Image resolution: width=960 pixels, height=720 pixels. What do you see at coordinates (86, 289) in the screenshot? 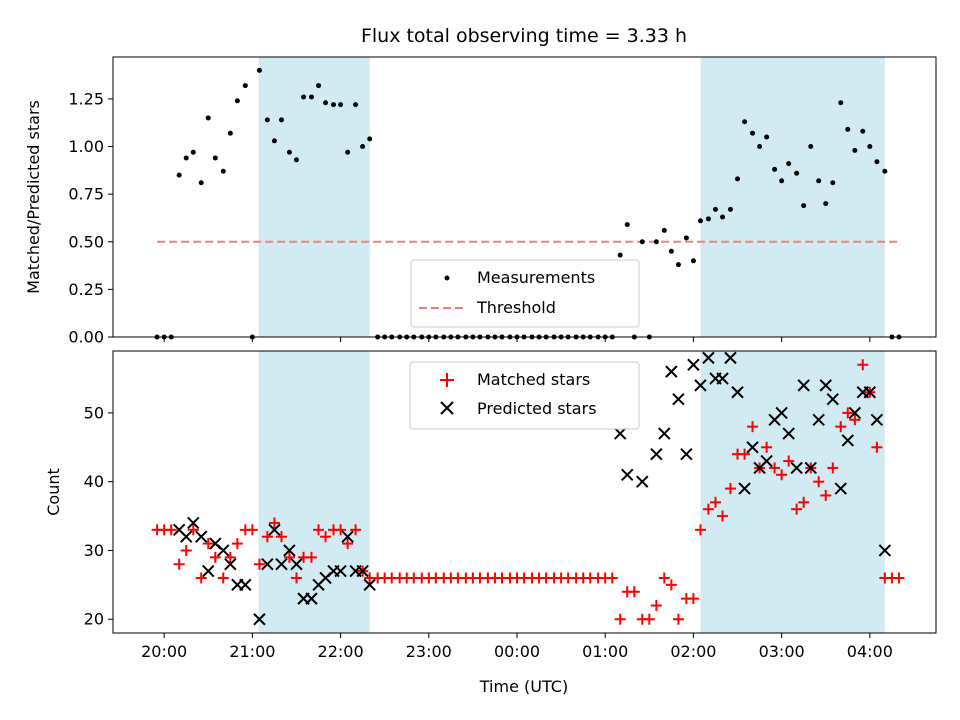
I see `top-y-tick-label: 0.25` at bounding box center [86, 289].